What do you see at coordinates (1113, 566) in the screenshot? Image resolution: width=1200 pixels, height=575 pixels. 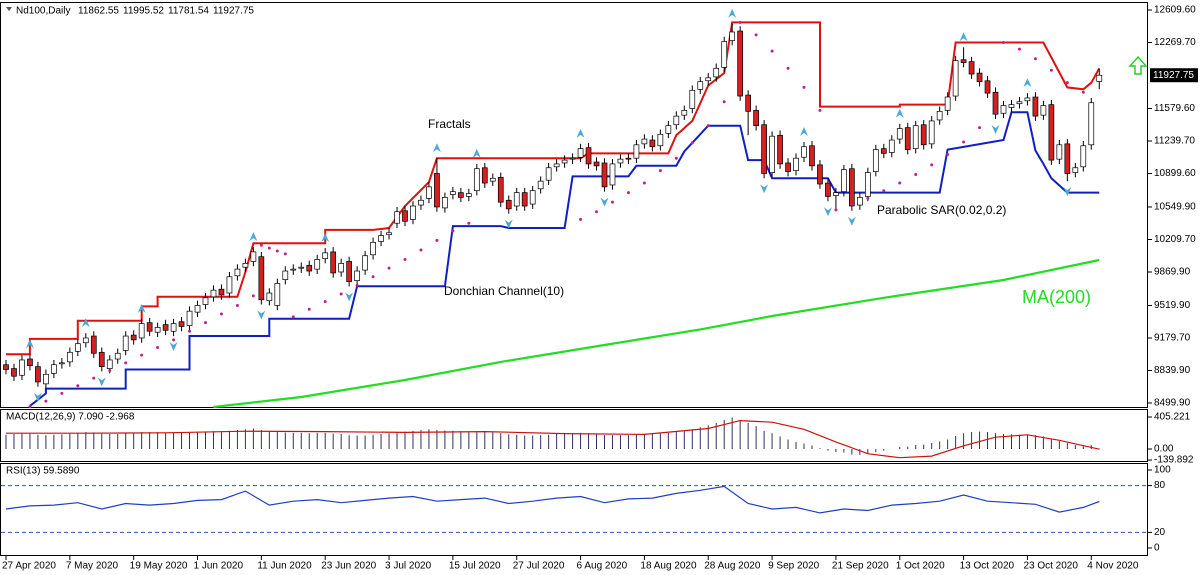 I see `x-tick-label: 4 Nov 2020` at bounding box center [1113, 566].